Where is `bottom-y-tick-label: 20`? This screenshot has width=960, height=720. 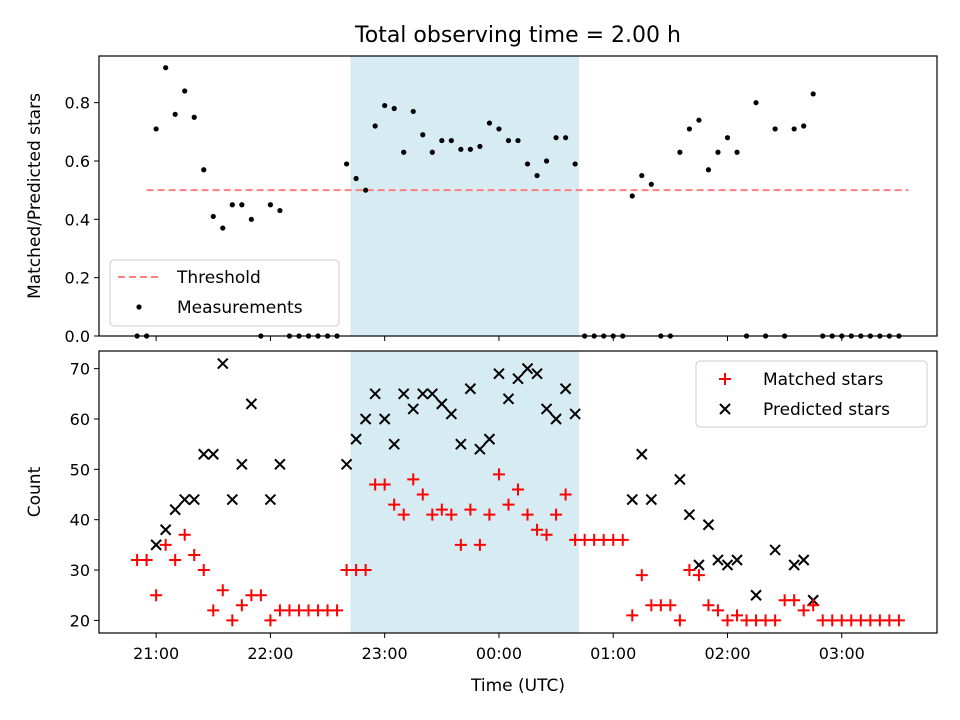 bottom-y-tick-label: 20 is located at coordinates (80, 620).